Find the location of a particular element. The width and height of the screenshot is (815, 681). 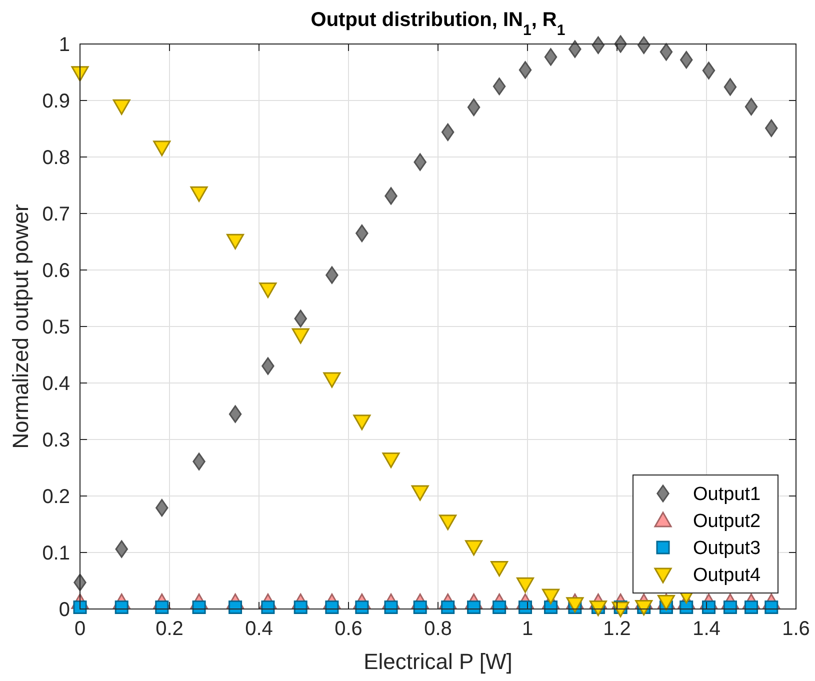

x-tick-label: 0.2 is located at coordinates (170, 629).